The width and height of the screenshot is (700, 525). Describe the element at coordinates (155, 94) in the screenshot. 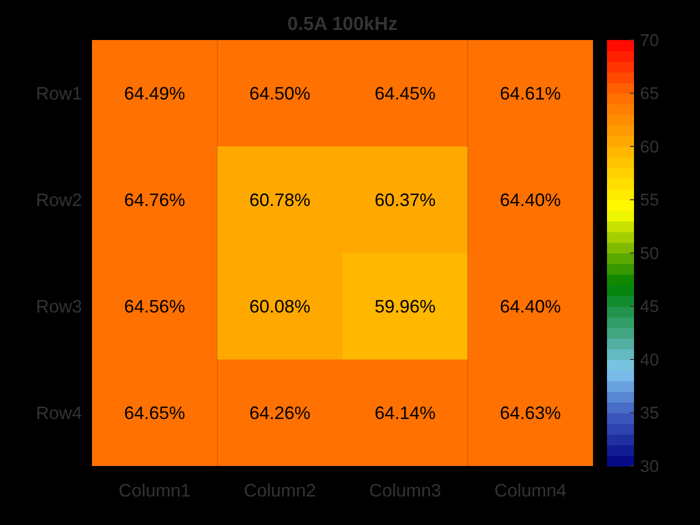

I see `data-label: 64.49%` at that location.